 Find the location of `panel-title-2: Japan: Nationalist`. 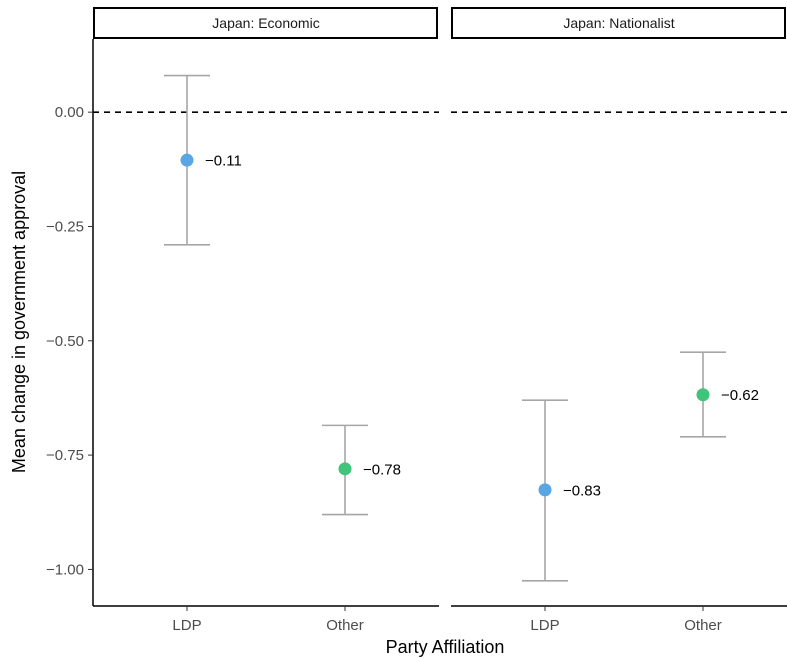

panel-title-2: Japan: Nationalist is located at coordinates (618, 23).